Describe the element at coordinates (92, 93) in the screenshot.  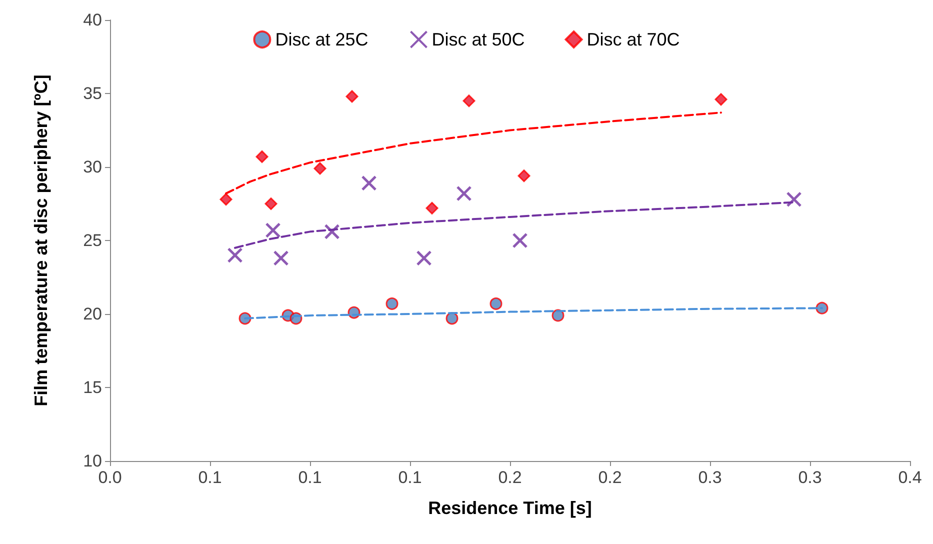
I see `y-tick-label: 35` at that location.